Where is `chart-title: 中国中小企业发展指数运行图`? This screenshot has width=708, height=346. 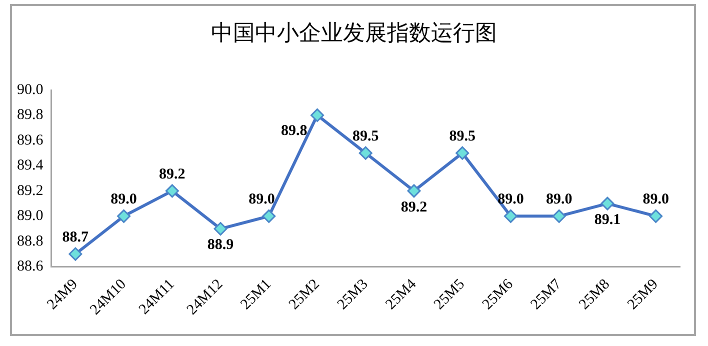
chart-title: 中国中小企业发展指数运行图 is located at coordinates (354, 33).